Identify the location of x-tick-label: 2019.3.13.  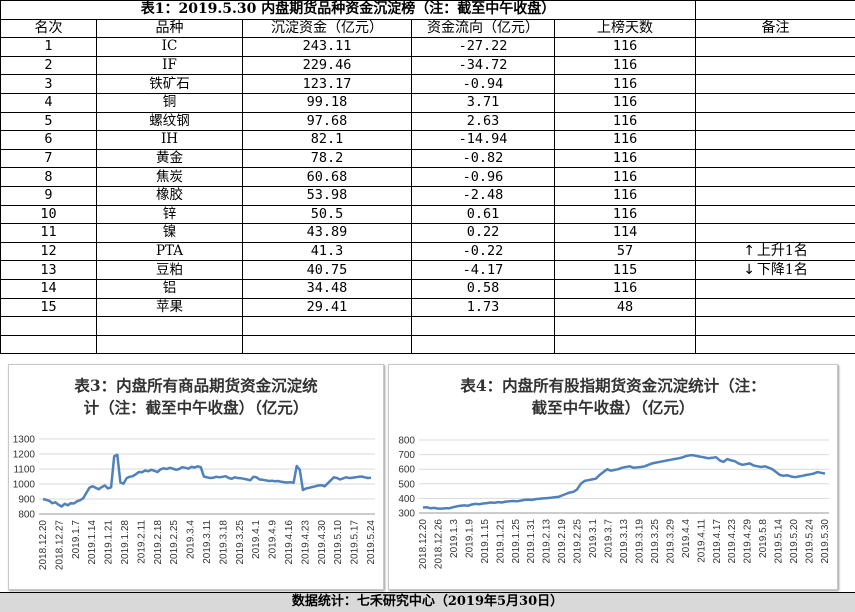
(624, 541).